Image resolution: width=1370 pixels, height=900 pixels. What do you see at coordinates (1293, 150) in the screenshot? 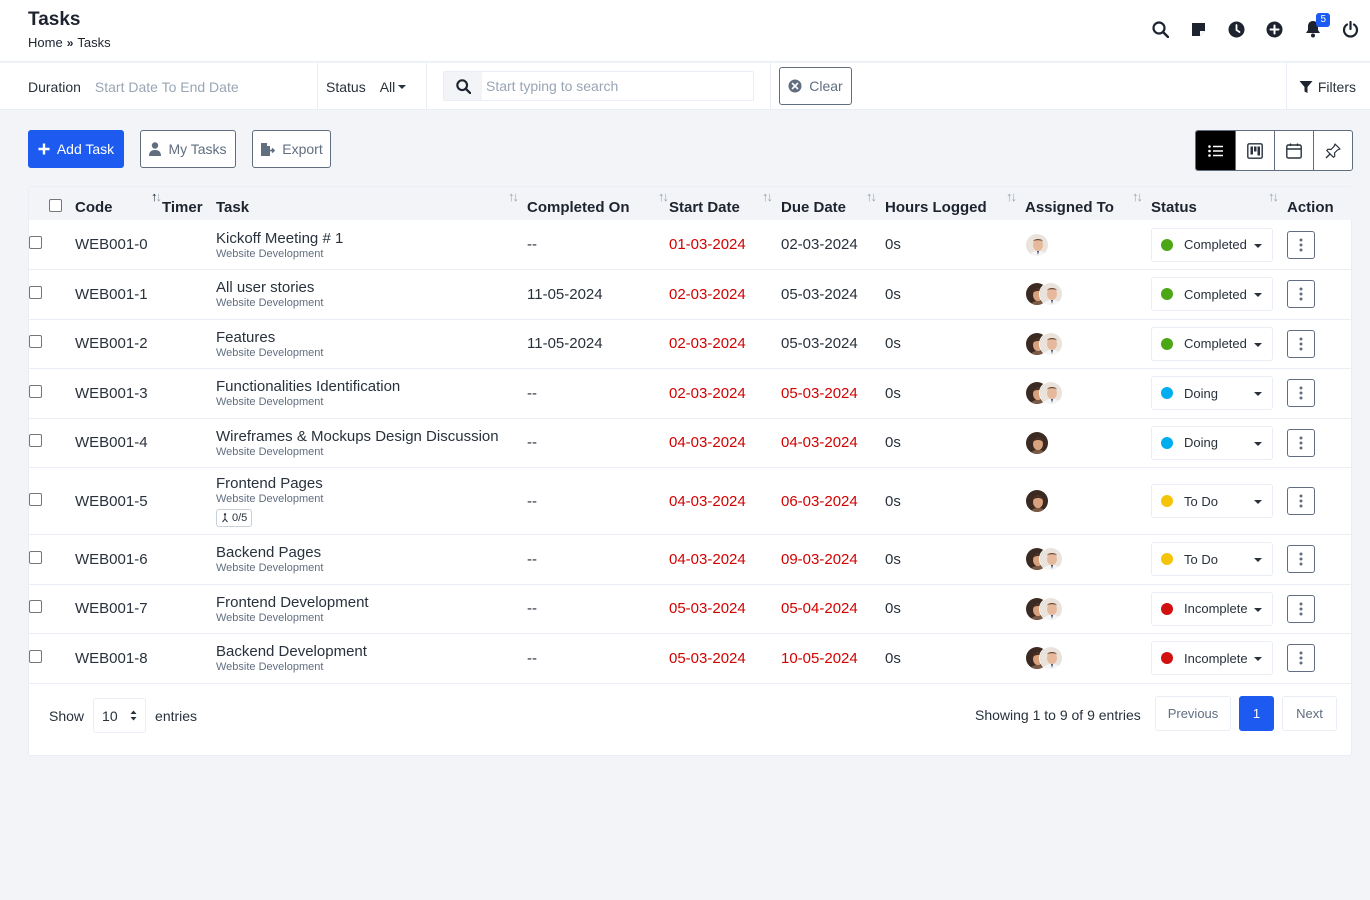
I see `calendar-view-button` at bounding box center [1293, 150].